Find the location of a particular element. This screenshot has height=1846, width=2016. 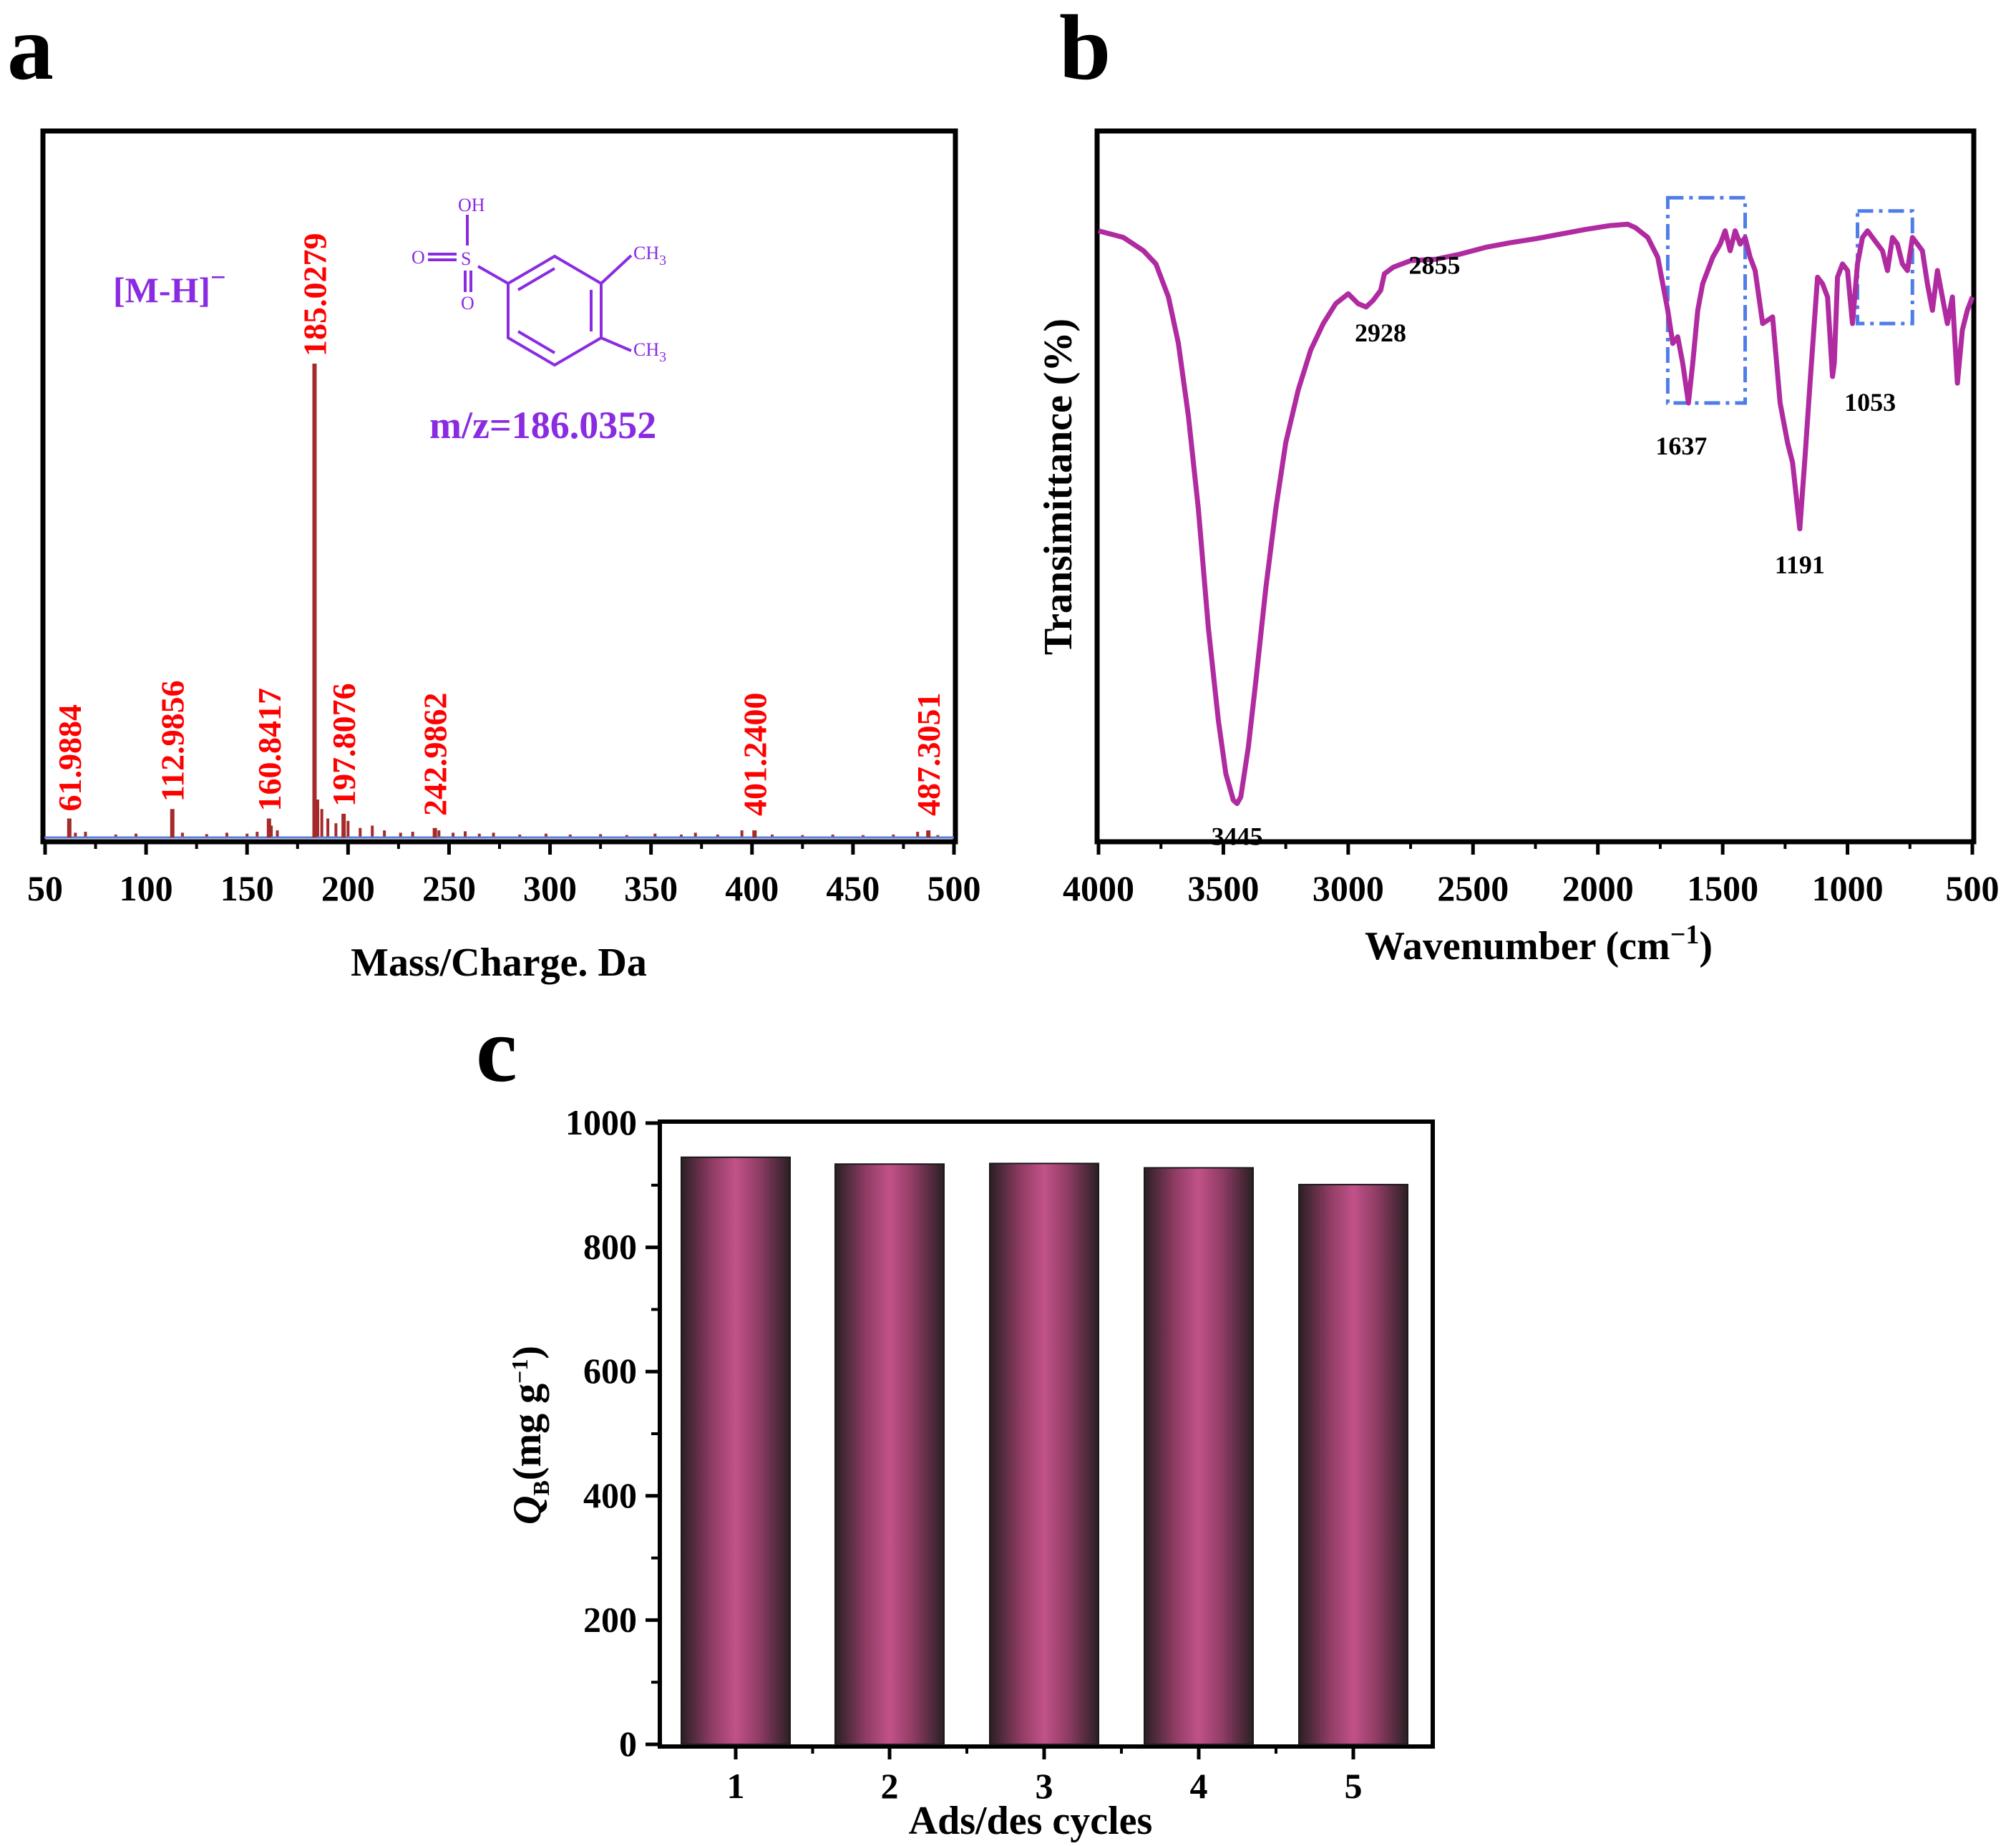

mz-value: m/z=186.0352 is located at coordinates (542, 426).